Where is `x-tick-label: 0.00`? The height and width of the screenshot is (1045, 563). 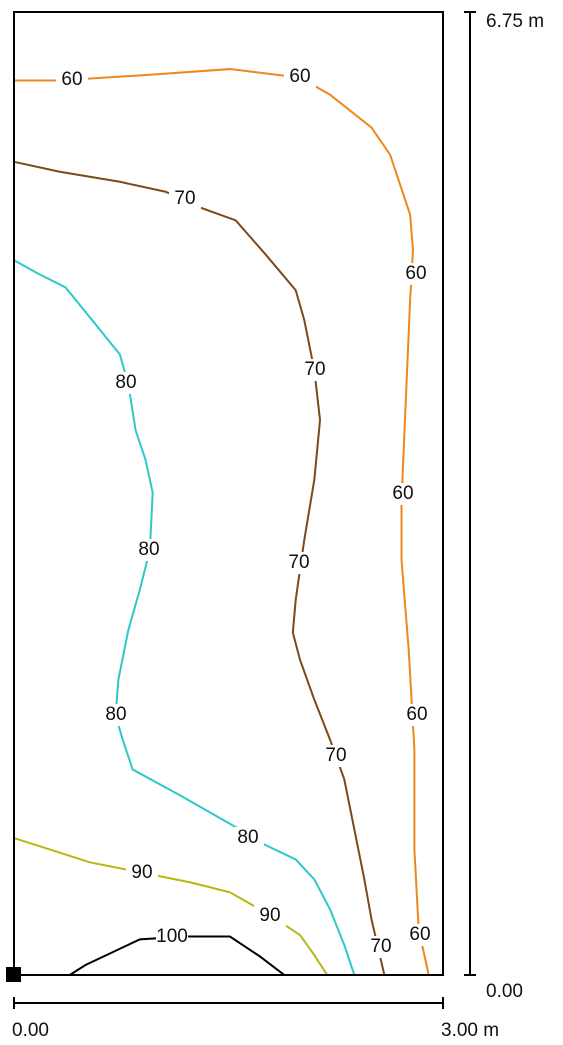
x-tick-label: 0.00 is located at coordinates (30, 1030).